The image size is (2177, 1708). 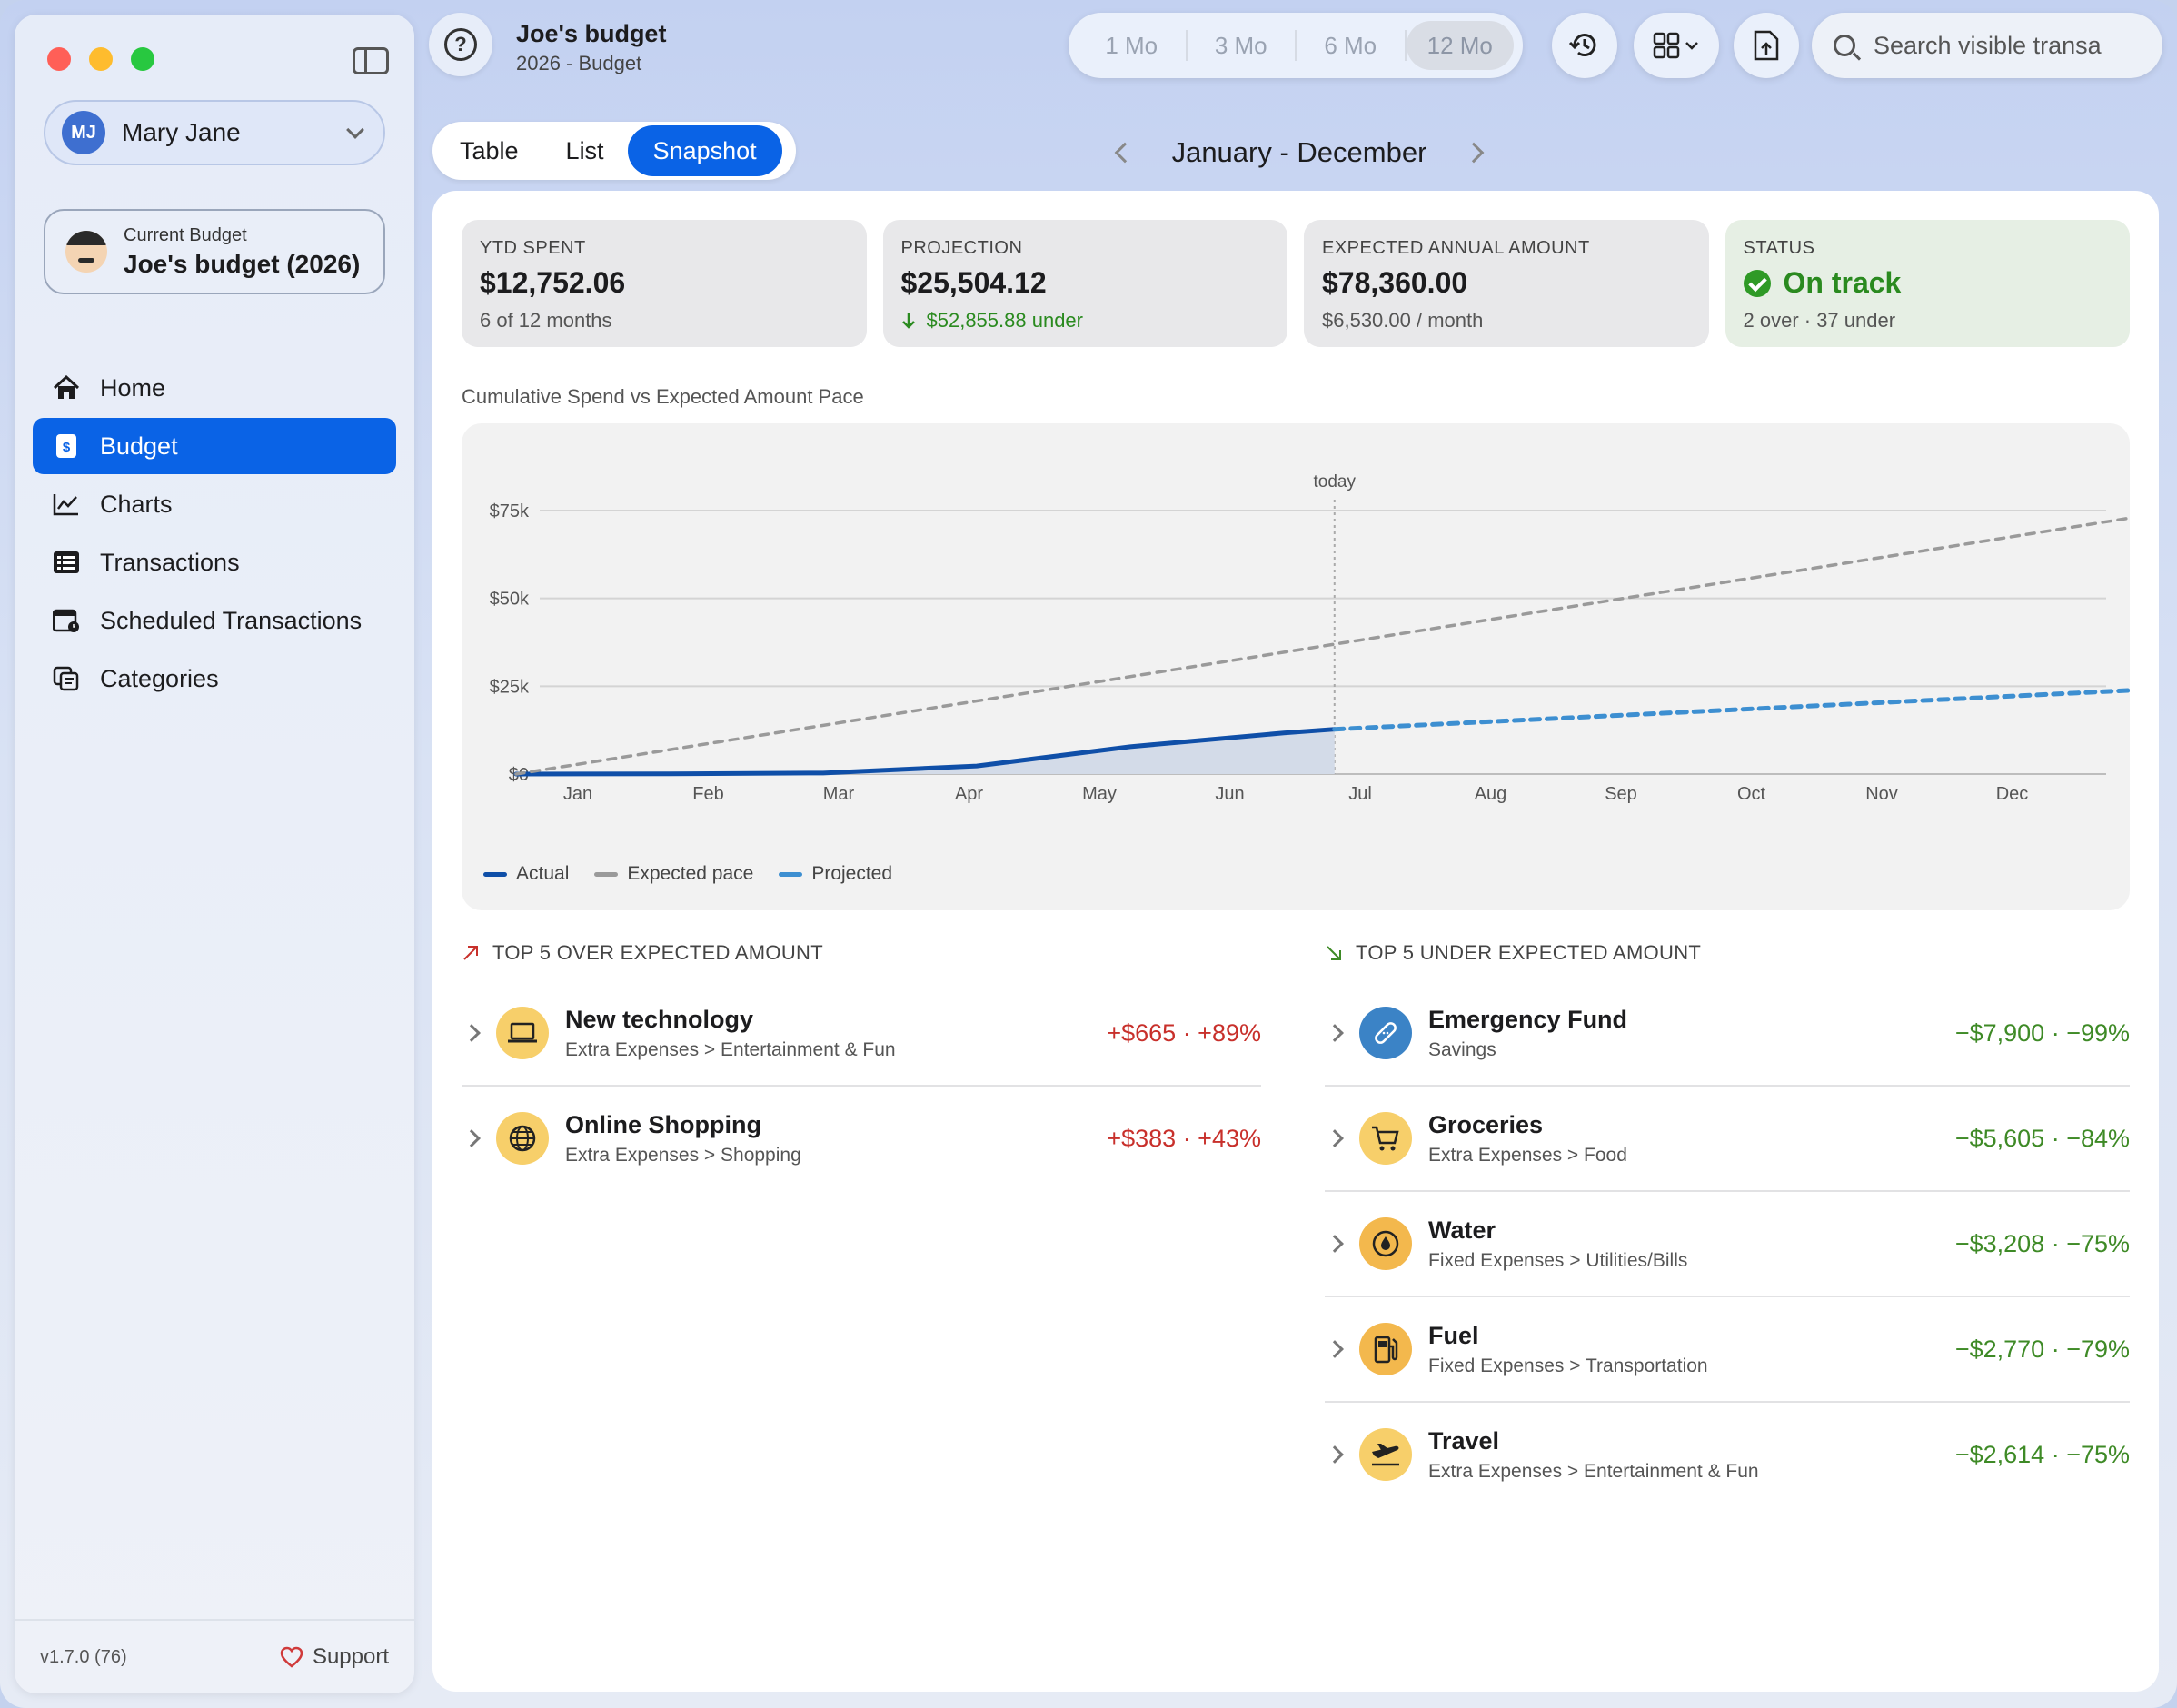 What do you see at coordinates (1584, 45) in the screenshot?
I see `refresh-schedule-button` at bounding box center [1584, 45].